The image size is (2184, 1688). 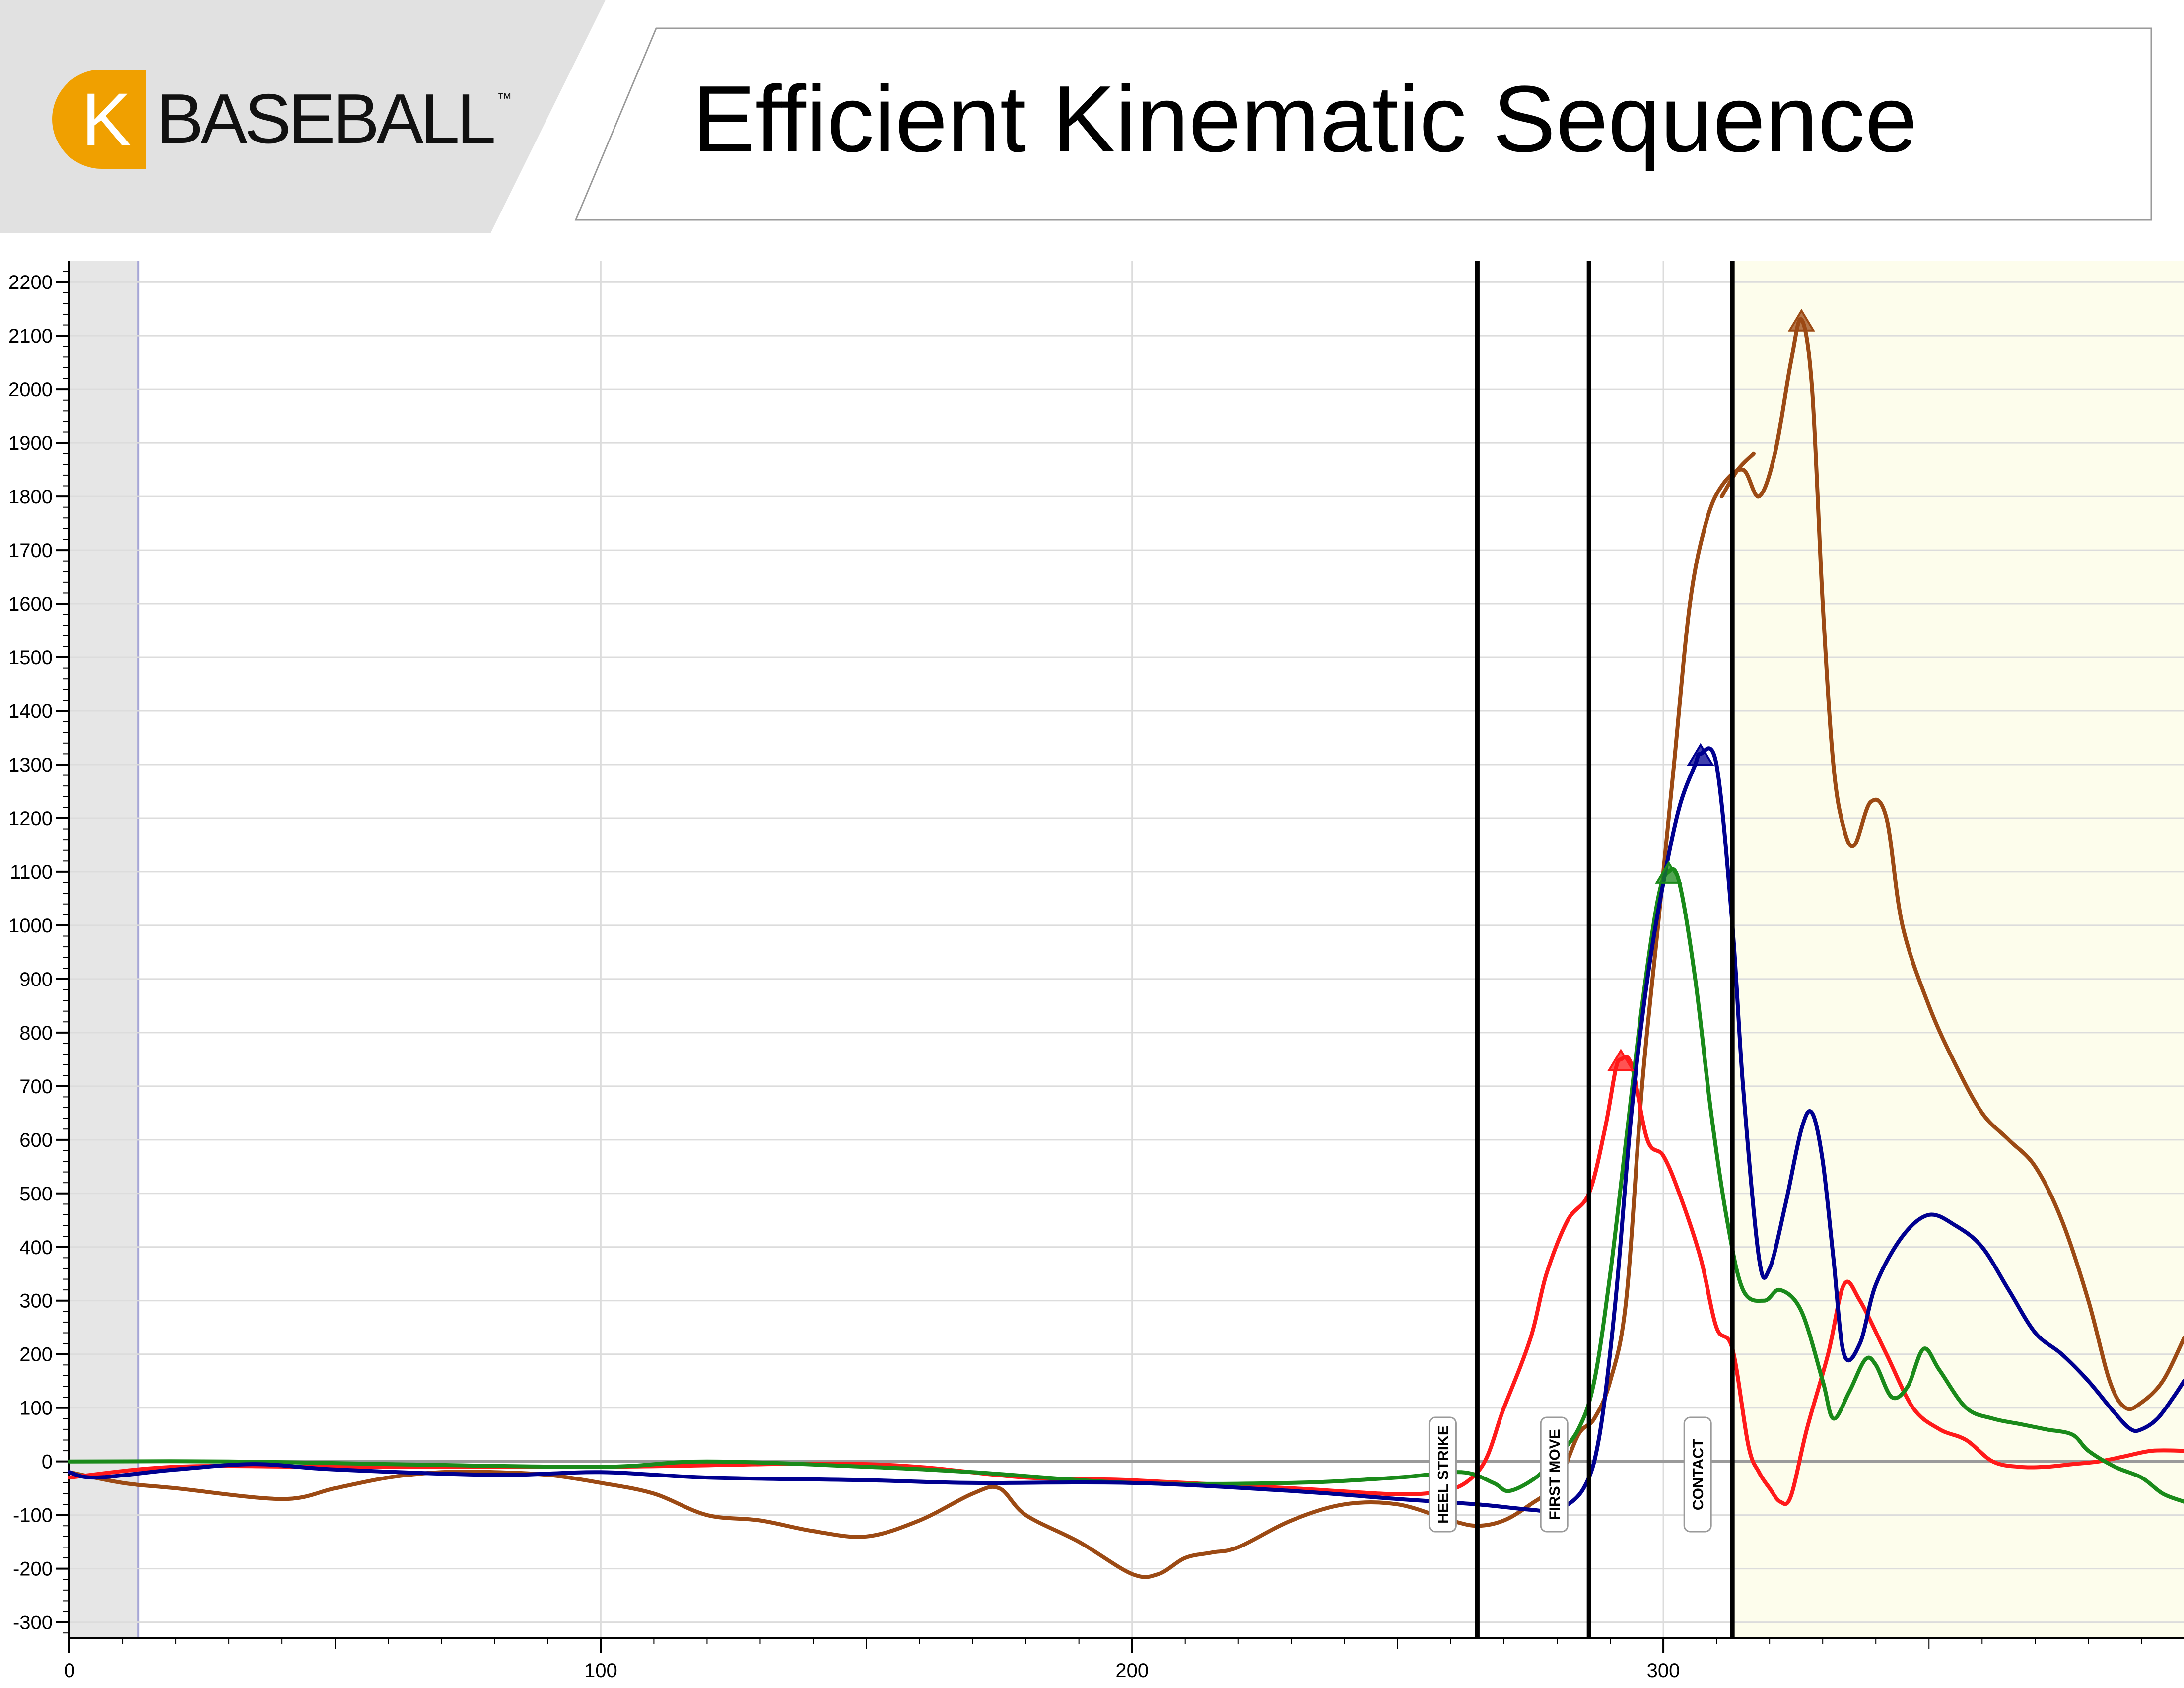 I want to click on kbaseball-logo: K BASEBALL ™, so click(x=282, y=119).